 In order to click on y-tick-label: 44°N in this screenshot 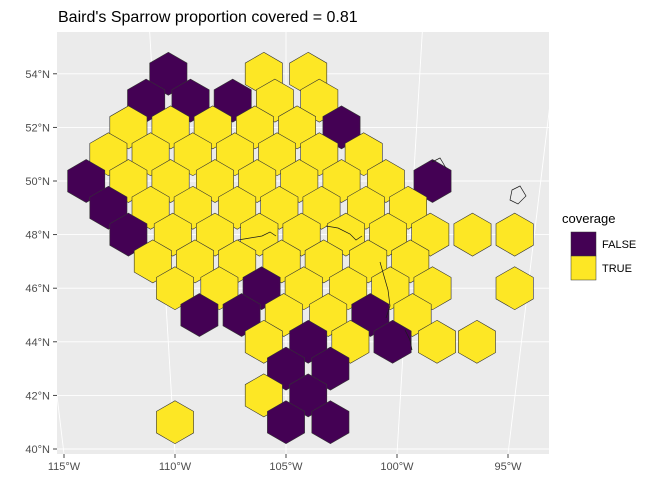, I will do `click(37, 343)`.